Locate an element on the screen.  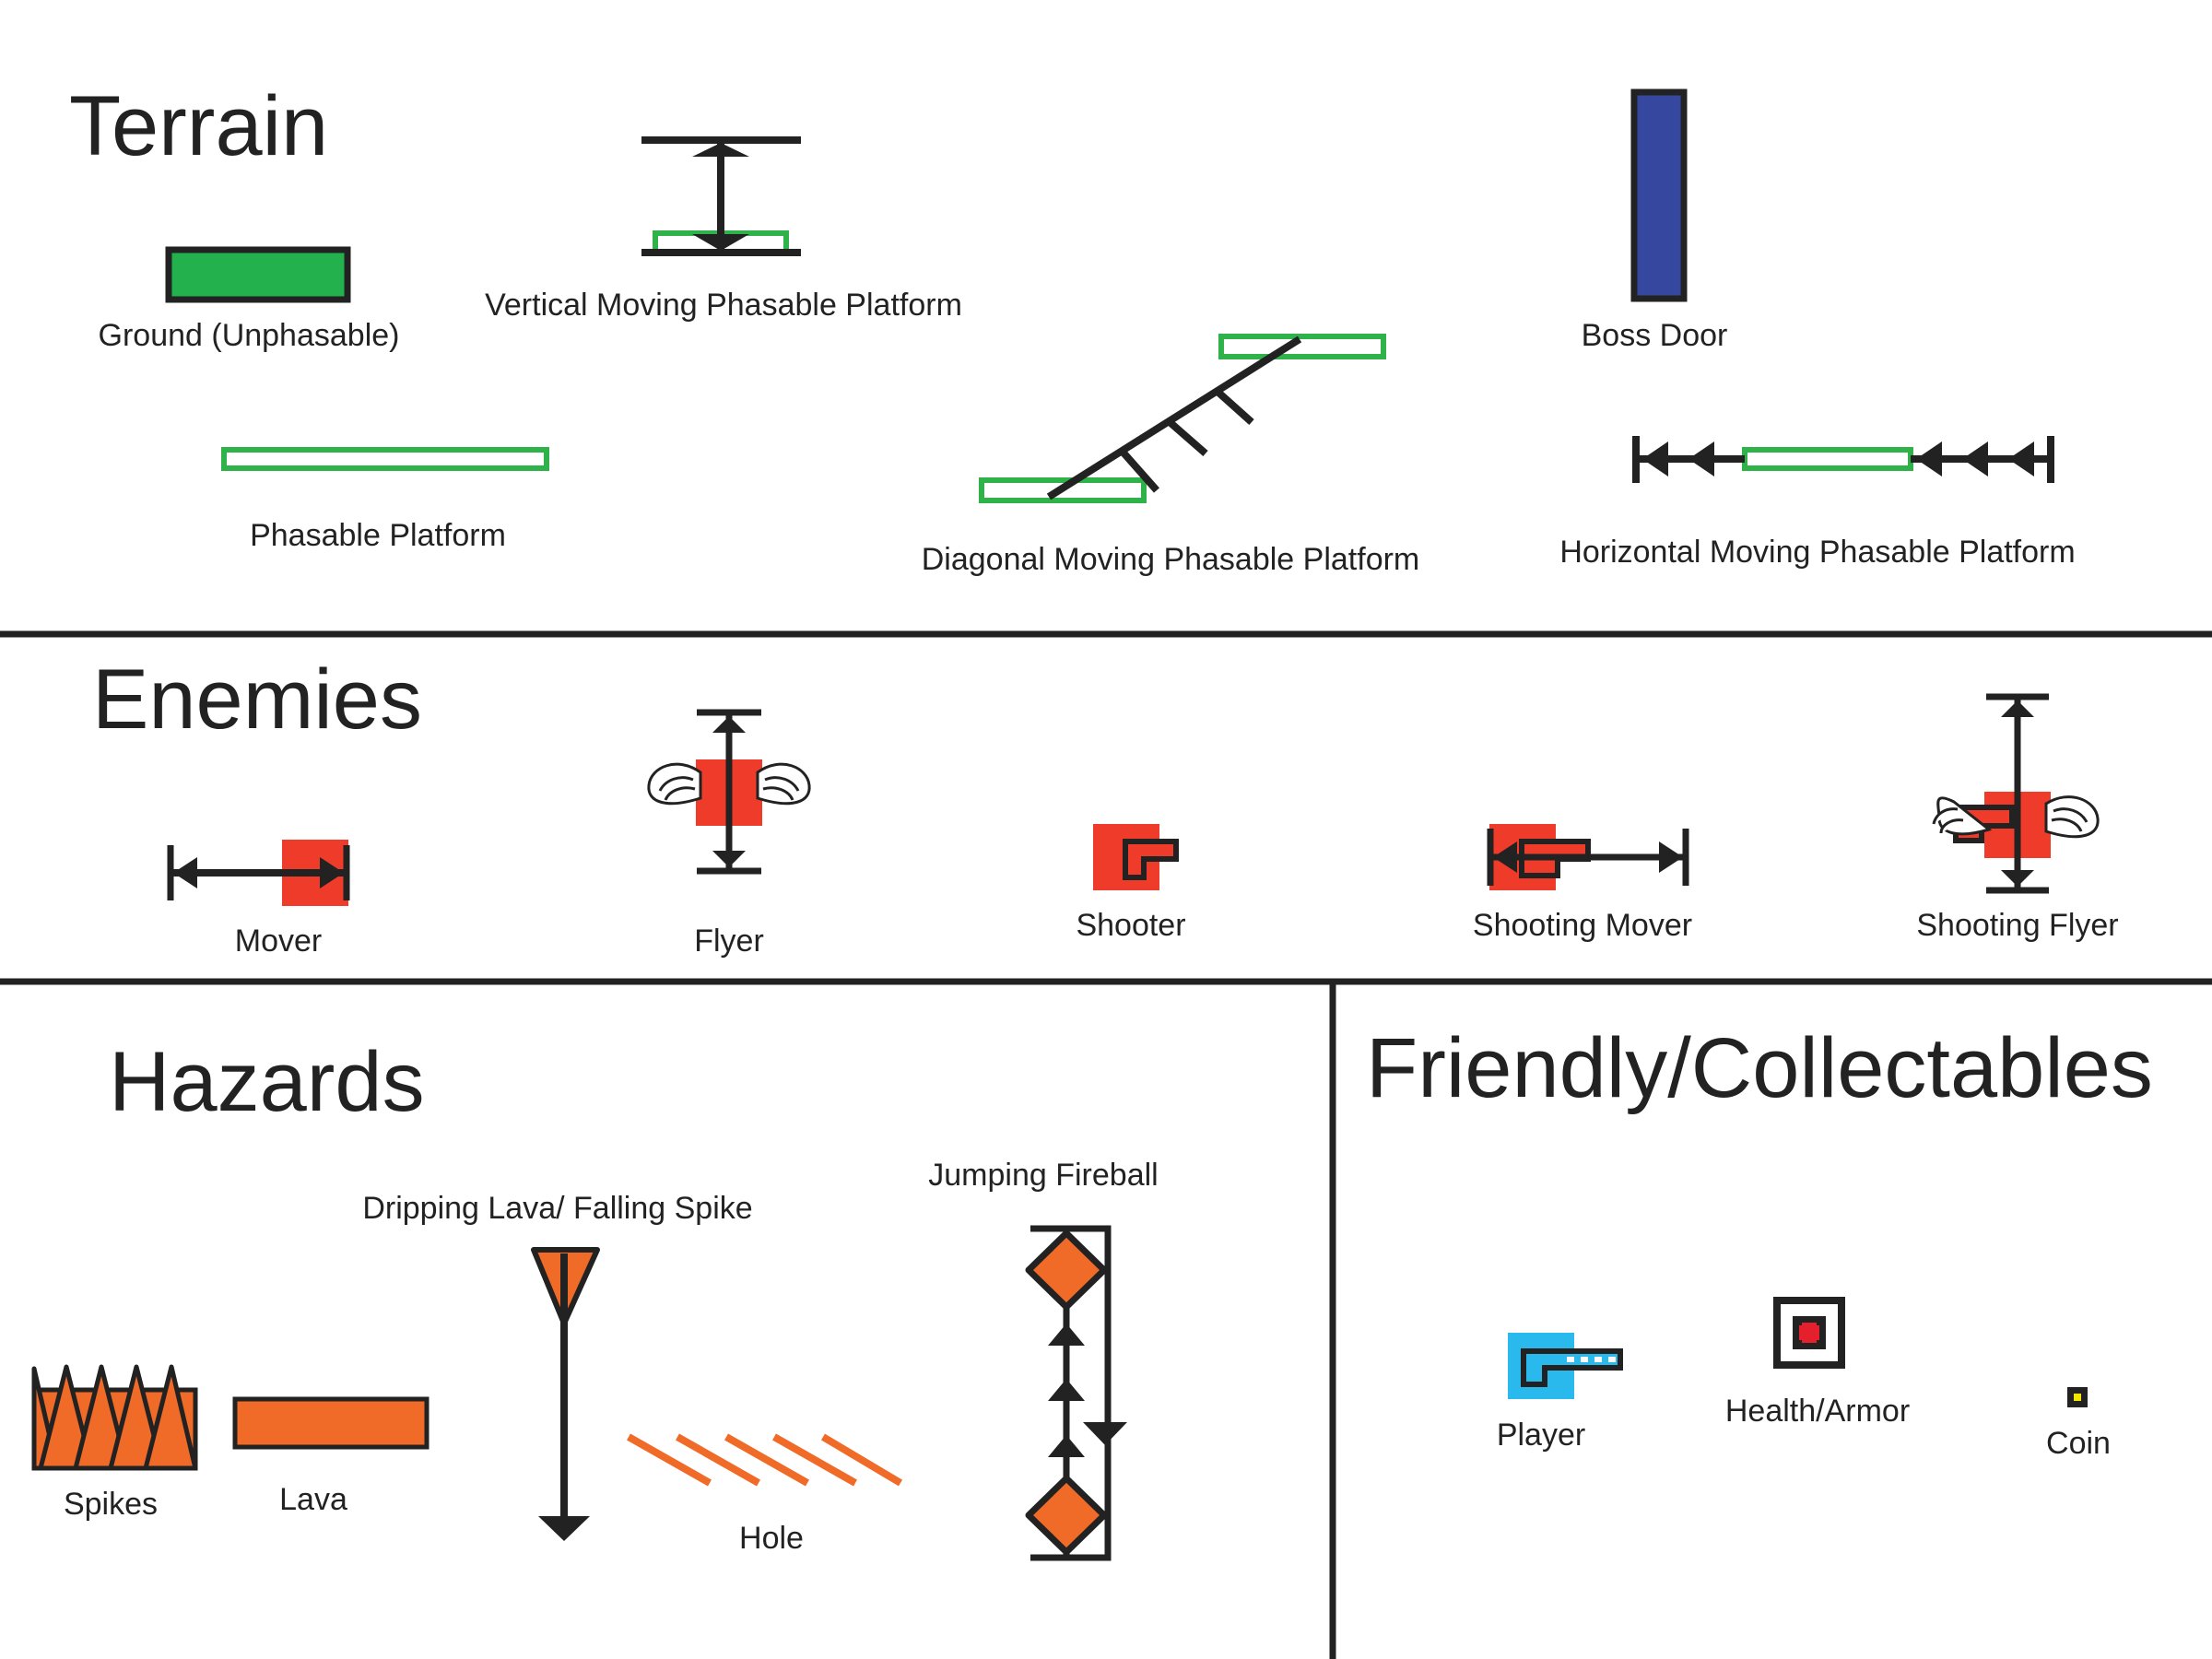
horizontal-platform-label: Horizontal Moving Phasable Platform is located at coordinates (1817, 552).